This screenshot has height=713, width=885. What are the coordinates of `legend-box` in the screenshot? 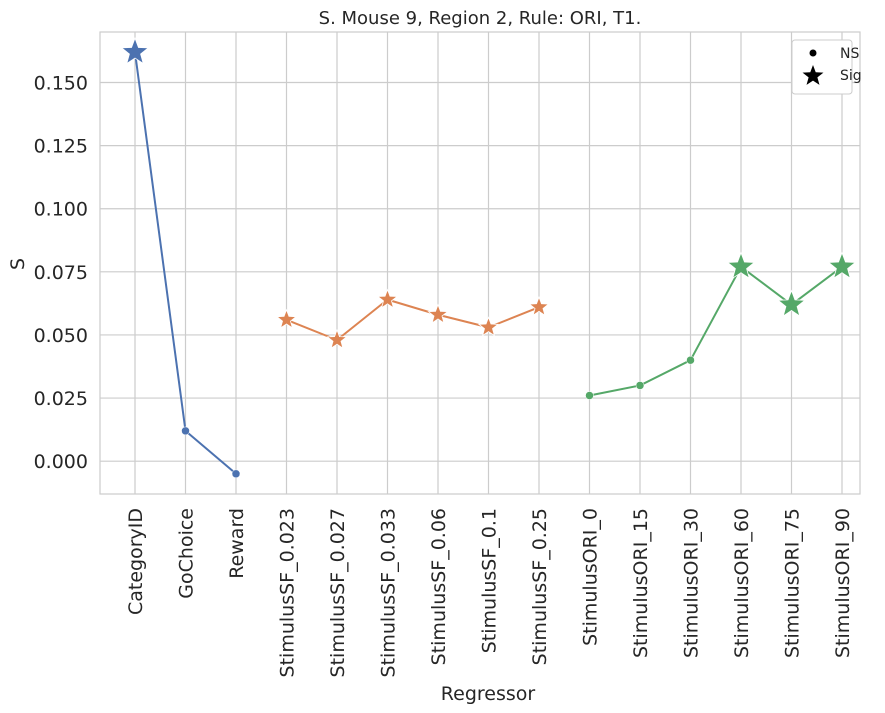 It's located at (822, 67).